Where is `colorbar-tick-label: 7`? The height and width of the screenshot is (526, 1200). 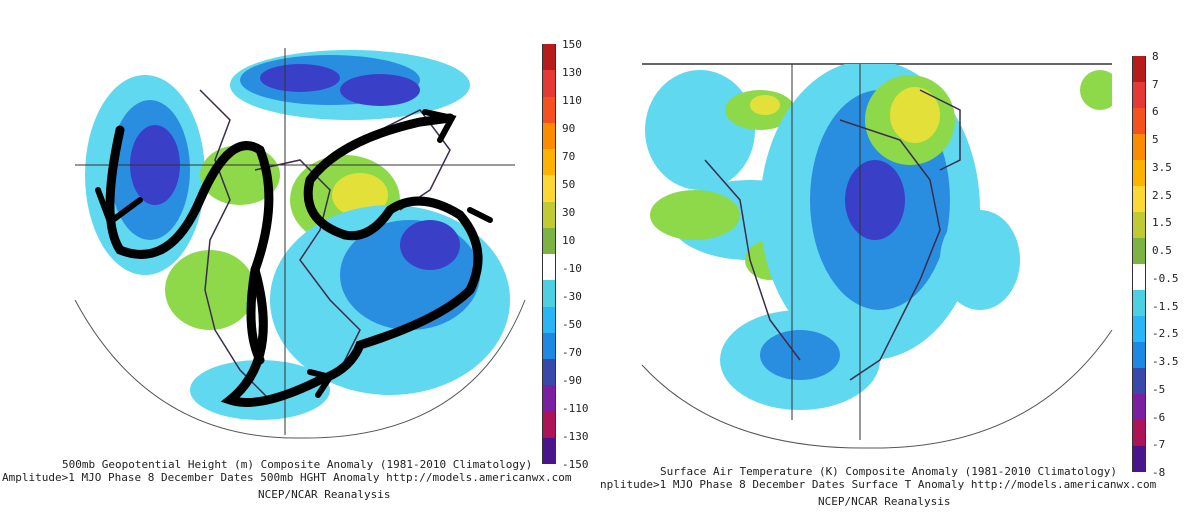 colorbar-tick-label: 7 is located at coordinates (1155, 84).